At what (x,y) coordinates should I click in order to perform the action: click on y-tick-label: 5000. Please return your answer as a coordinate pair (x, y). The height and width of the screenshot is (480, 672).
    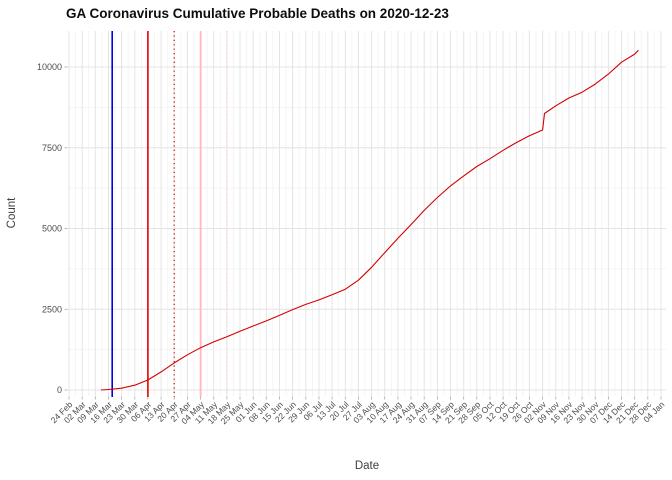
    Looking at the image, I should click on (52, 229).